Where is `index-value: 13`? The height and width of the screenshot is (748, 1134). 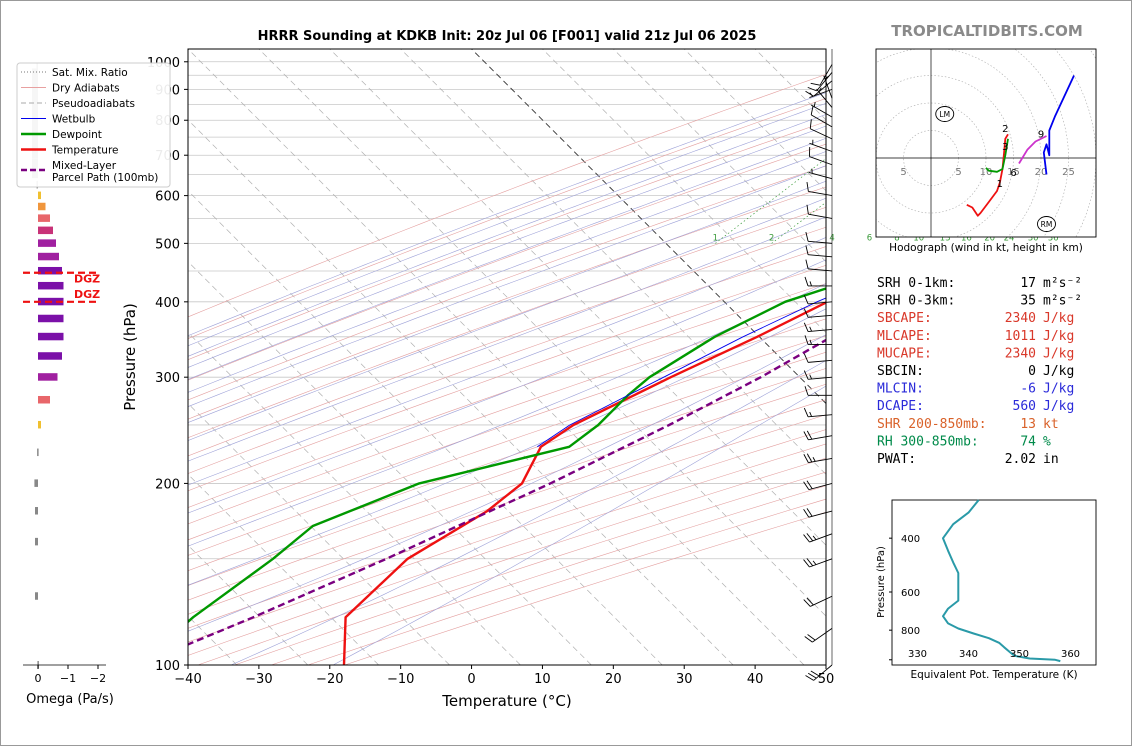 index-value: 13 is located at coordinates (1028, 424).